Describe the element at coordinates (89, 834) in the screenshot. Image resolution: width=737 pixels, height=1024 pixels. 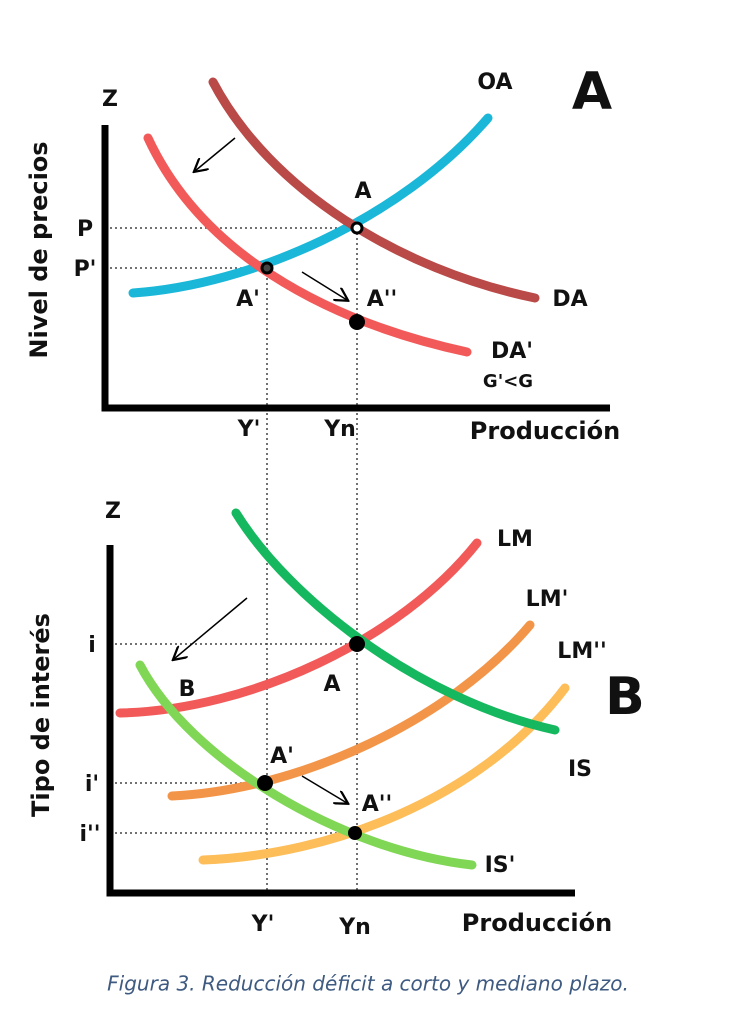
I see `y-tick-label: i''` at that location.